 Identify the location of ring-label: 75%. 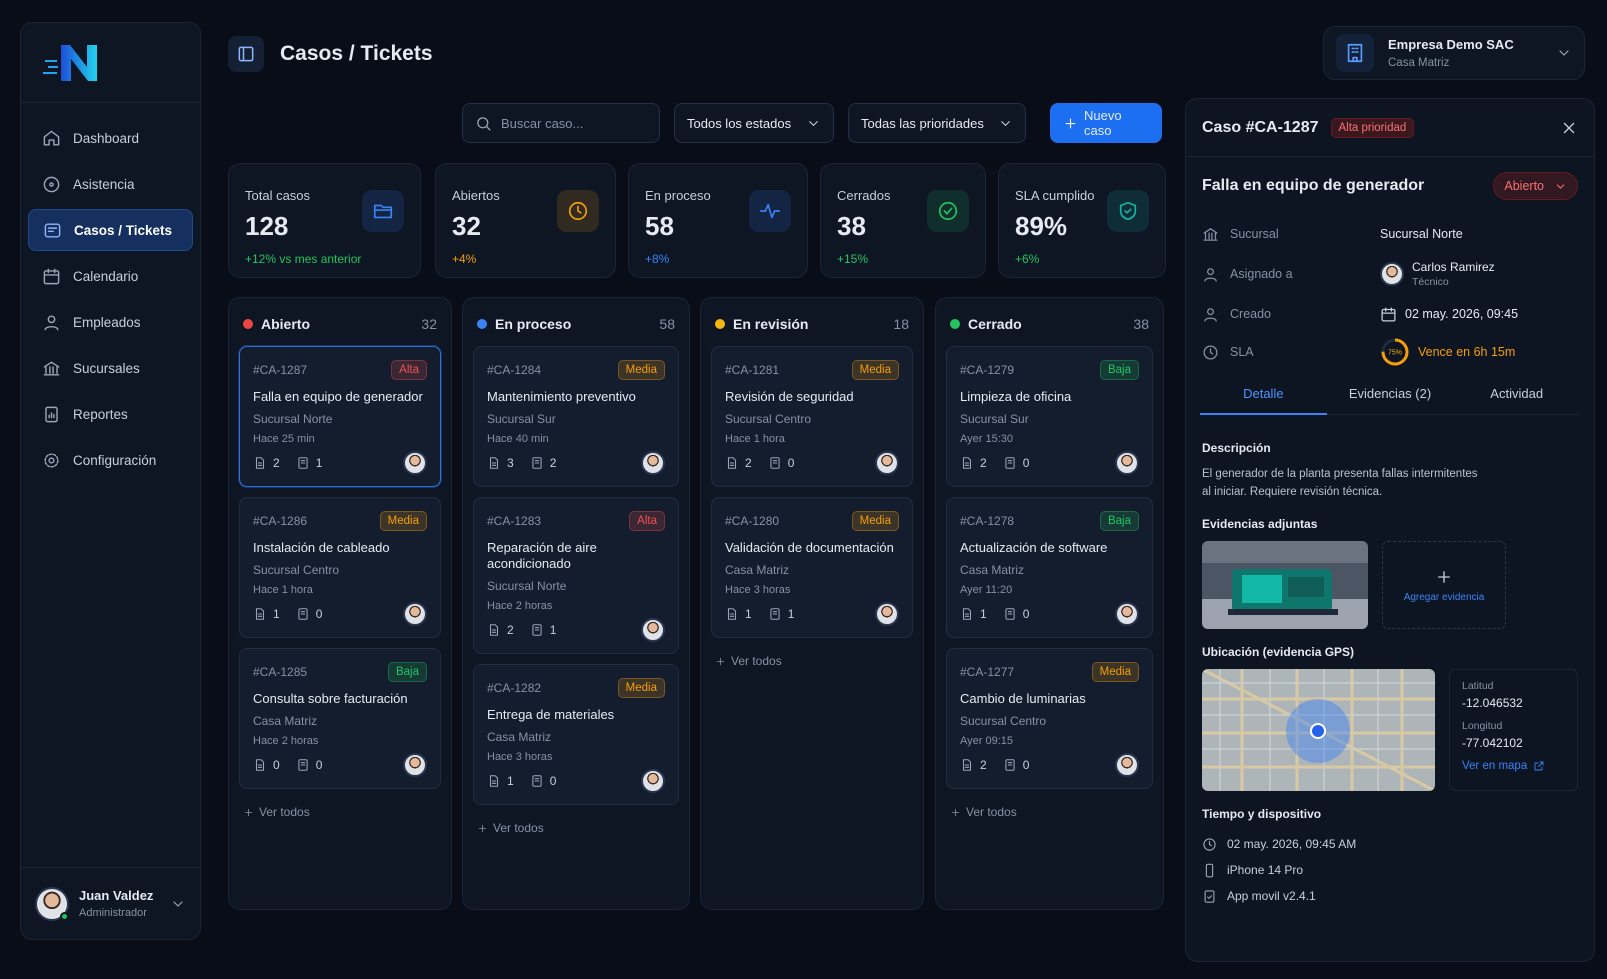
(1395, 353).